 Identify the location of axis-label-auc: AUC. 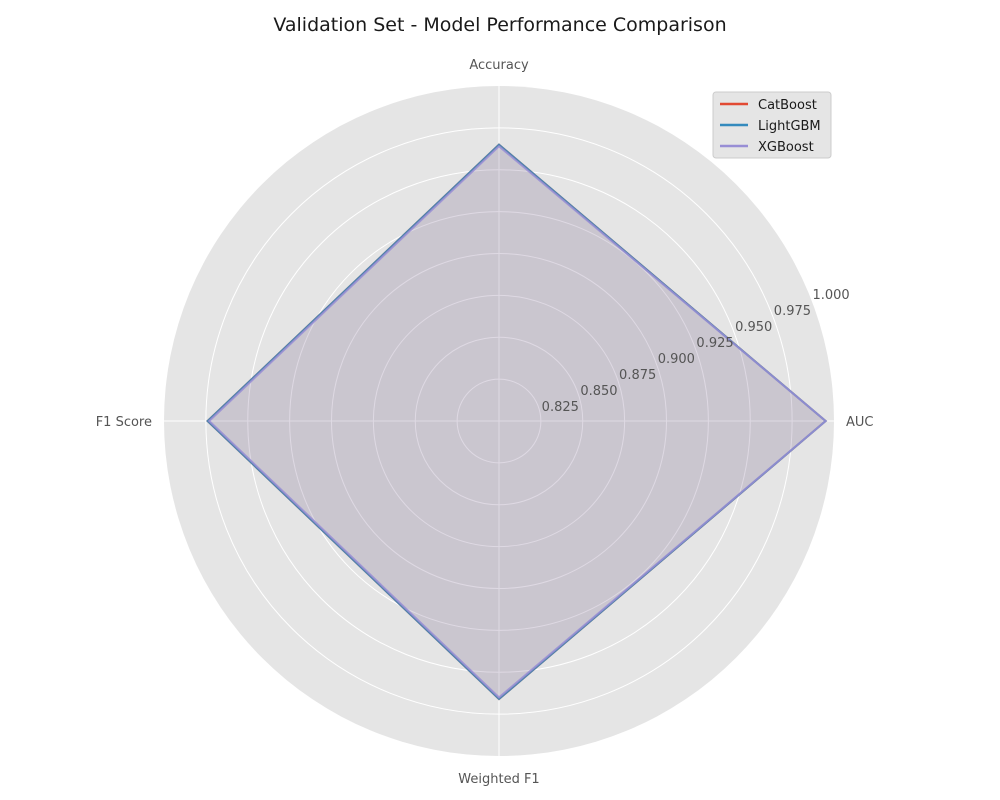
(860, 422).